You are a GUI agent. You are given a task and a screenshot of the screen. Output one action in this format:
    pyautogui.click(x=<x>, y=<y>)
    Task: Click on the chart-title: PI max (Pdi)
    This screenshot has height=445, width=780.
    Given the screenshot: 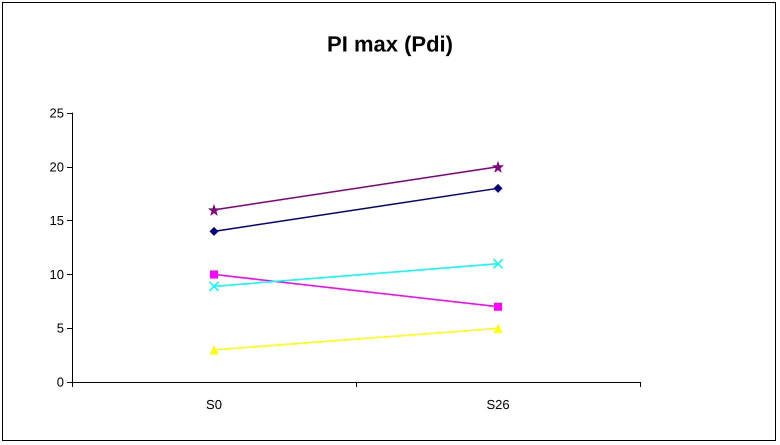 What is the action you would take?
    pyautogui.click(x=390, y=44)
    